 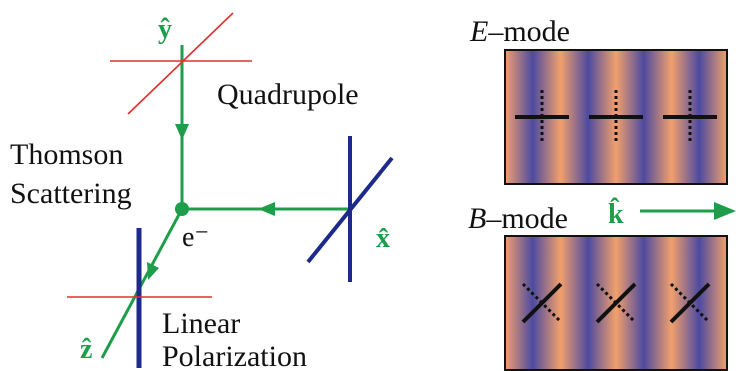 What do you see at coordinates (71, 193) in the screenshot?
I see `scattering-label: Scattering` at bounding box center [71, 193].